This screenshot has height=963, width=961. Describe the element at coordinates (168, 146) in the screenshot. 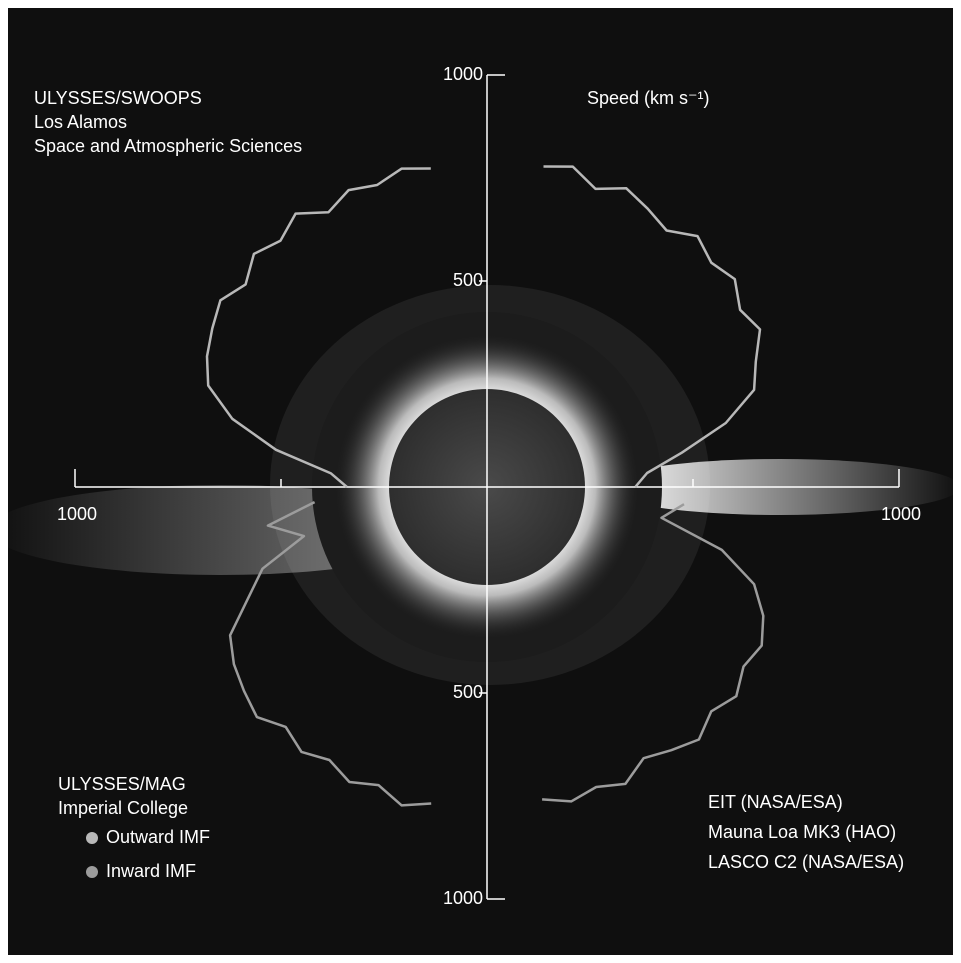

I see `credit-text: Space and Atmospheric Sciences` at that location.